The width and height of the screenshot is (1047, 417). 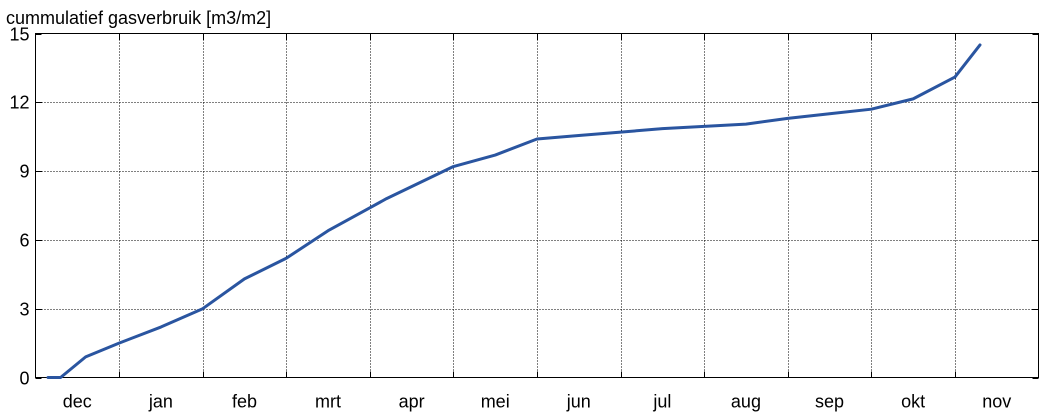 What do you see at coordinates (24, 310) in the screenshot?
I see `y-tick-label: 3` at bounding box center [24, 310].